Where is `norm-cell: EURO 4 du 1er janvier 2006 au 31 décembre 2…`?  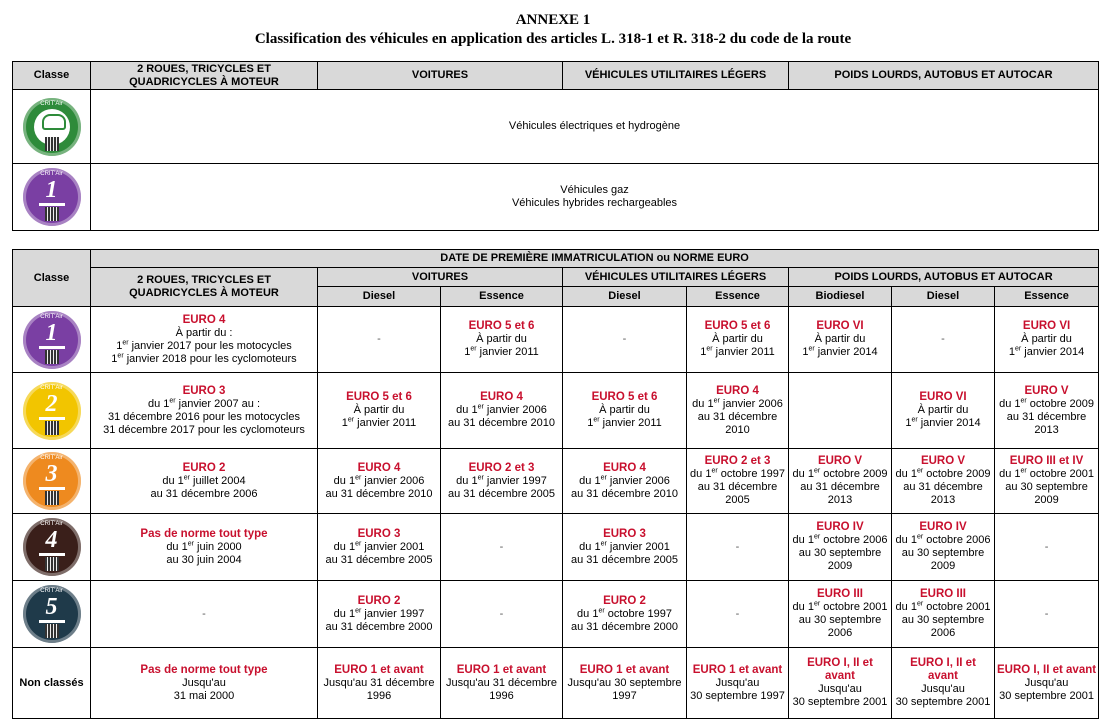
norm-cell: EURO 4 du 1er janvier 2006 au 31 décembre 2… is located at coordinates (737, 410).